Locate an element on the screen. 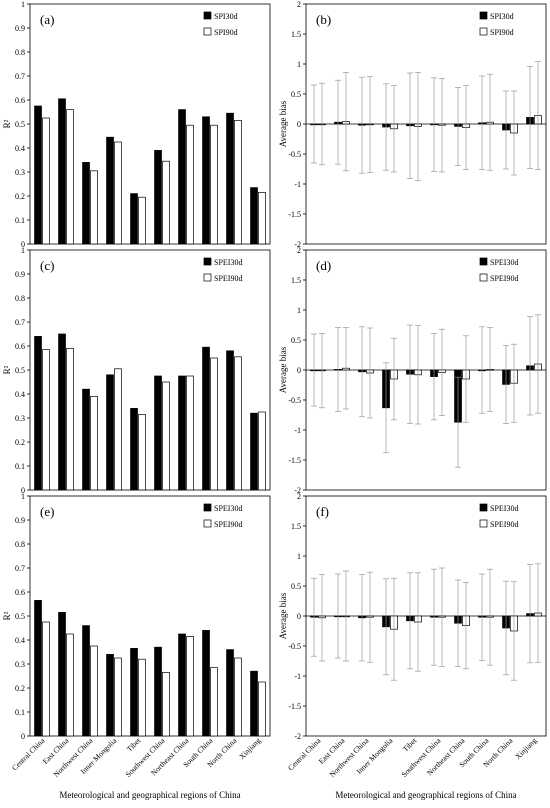 The width and height of the screenshot is (550, 808). bar-spei90d-east-china is located at coordinates (70, 685).